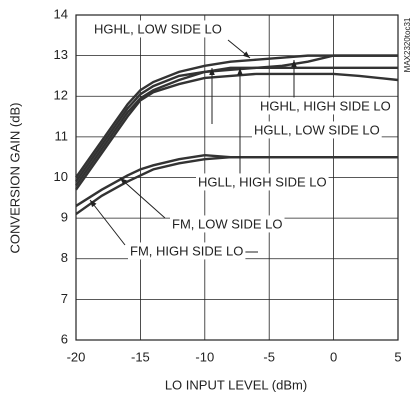 The image size is (414, 401). I want to click on x-tick-label: -10, so click(204, 356).